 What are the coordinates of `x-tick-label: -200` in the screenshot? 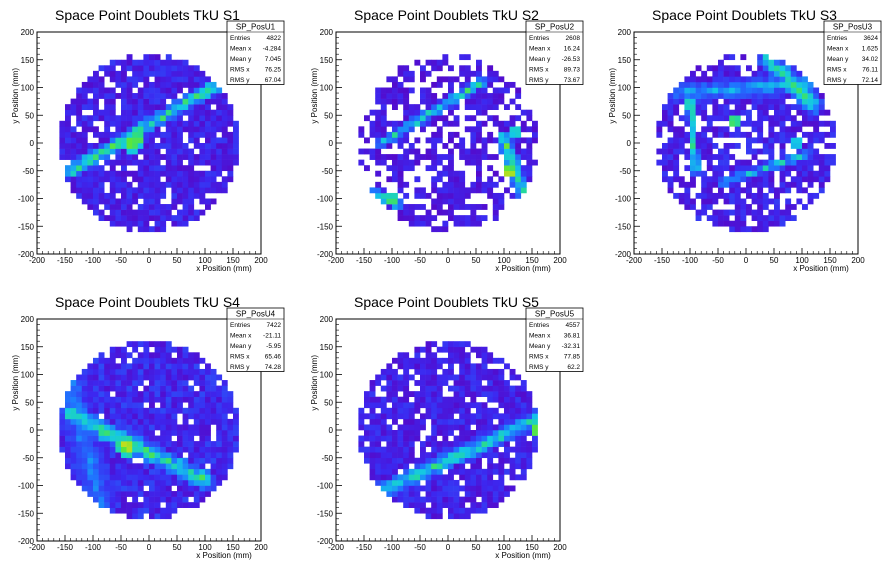 It's located at (336, 547).